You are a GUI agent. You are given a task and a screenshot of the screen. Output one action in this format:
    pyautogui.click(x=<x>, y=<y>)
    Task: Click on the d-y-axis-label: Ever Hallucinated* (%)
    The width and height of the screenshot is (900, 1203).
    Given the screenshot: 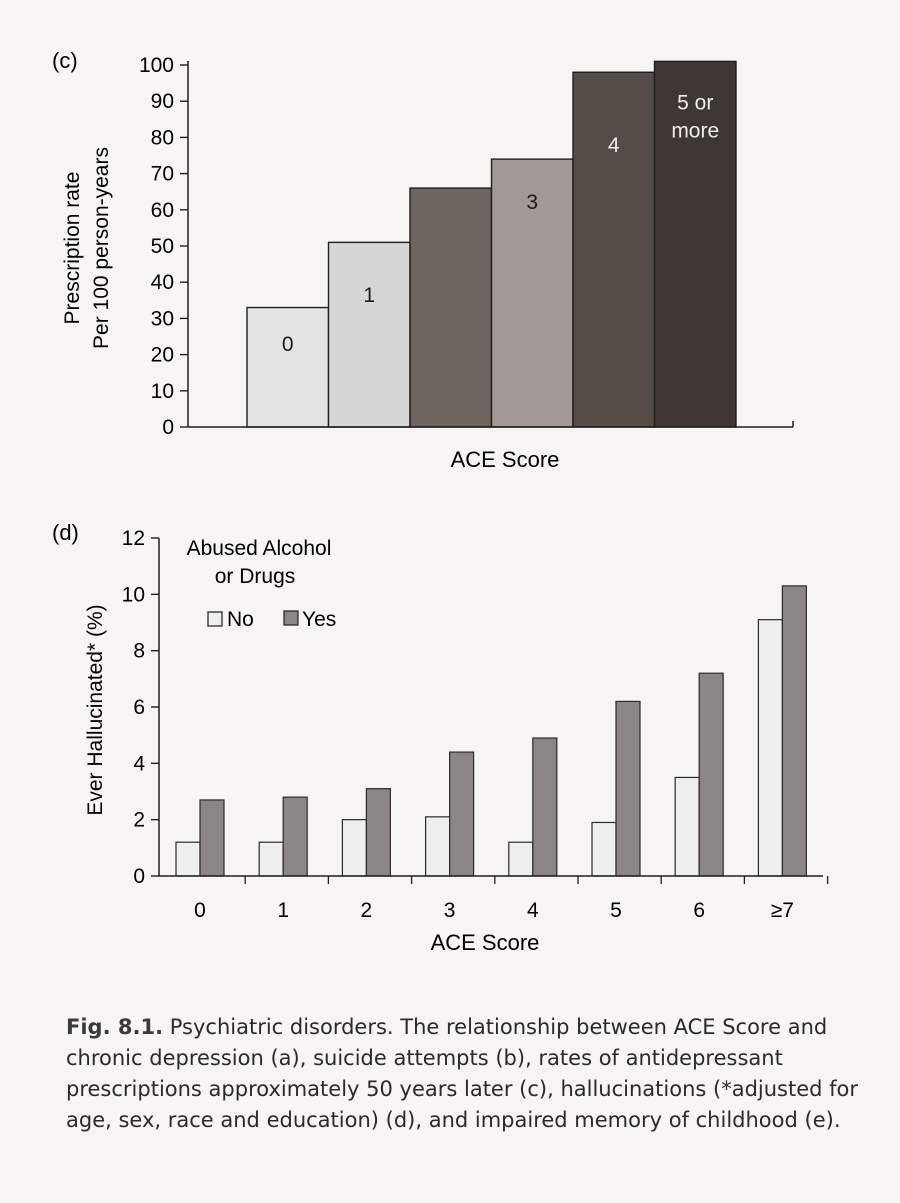 What is the action you would take?
    pyautogui.click(x=95, y=709)
    